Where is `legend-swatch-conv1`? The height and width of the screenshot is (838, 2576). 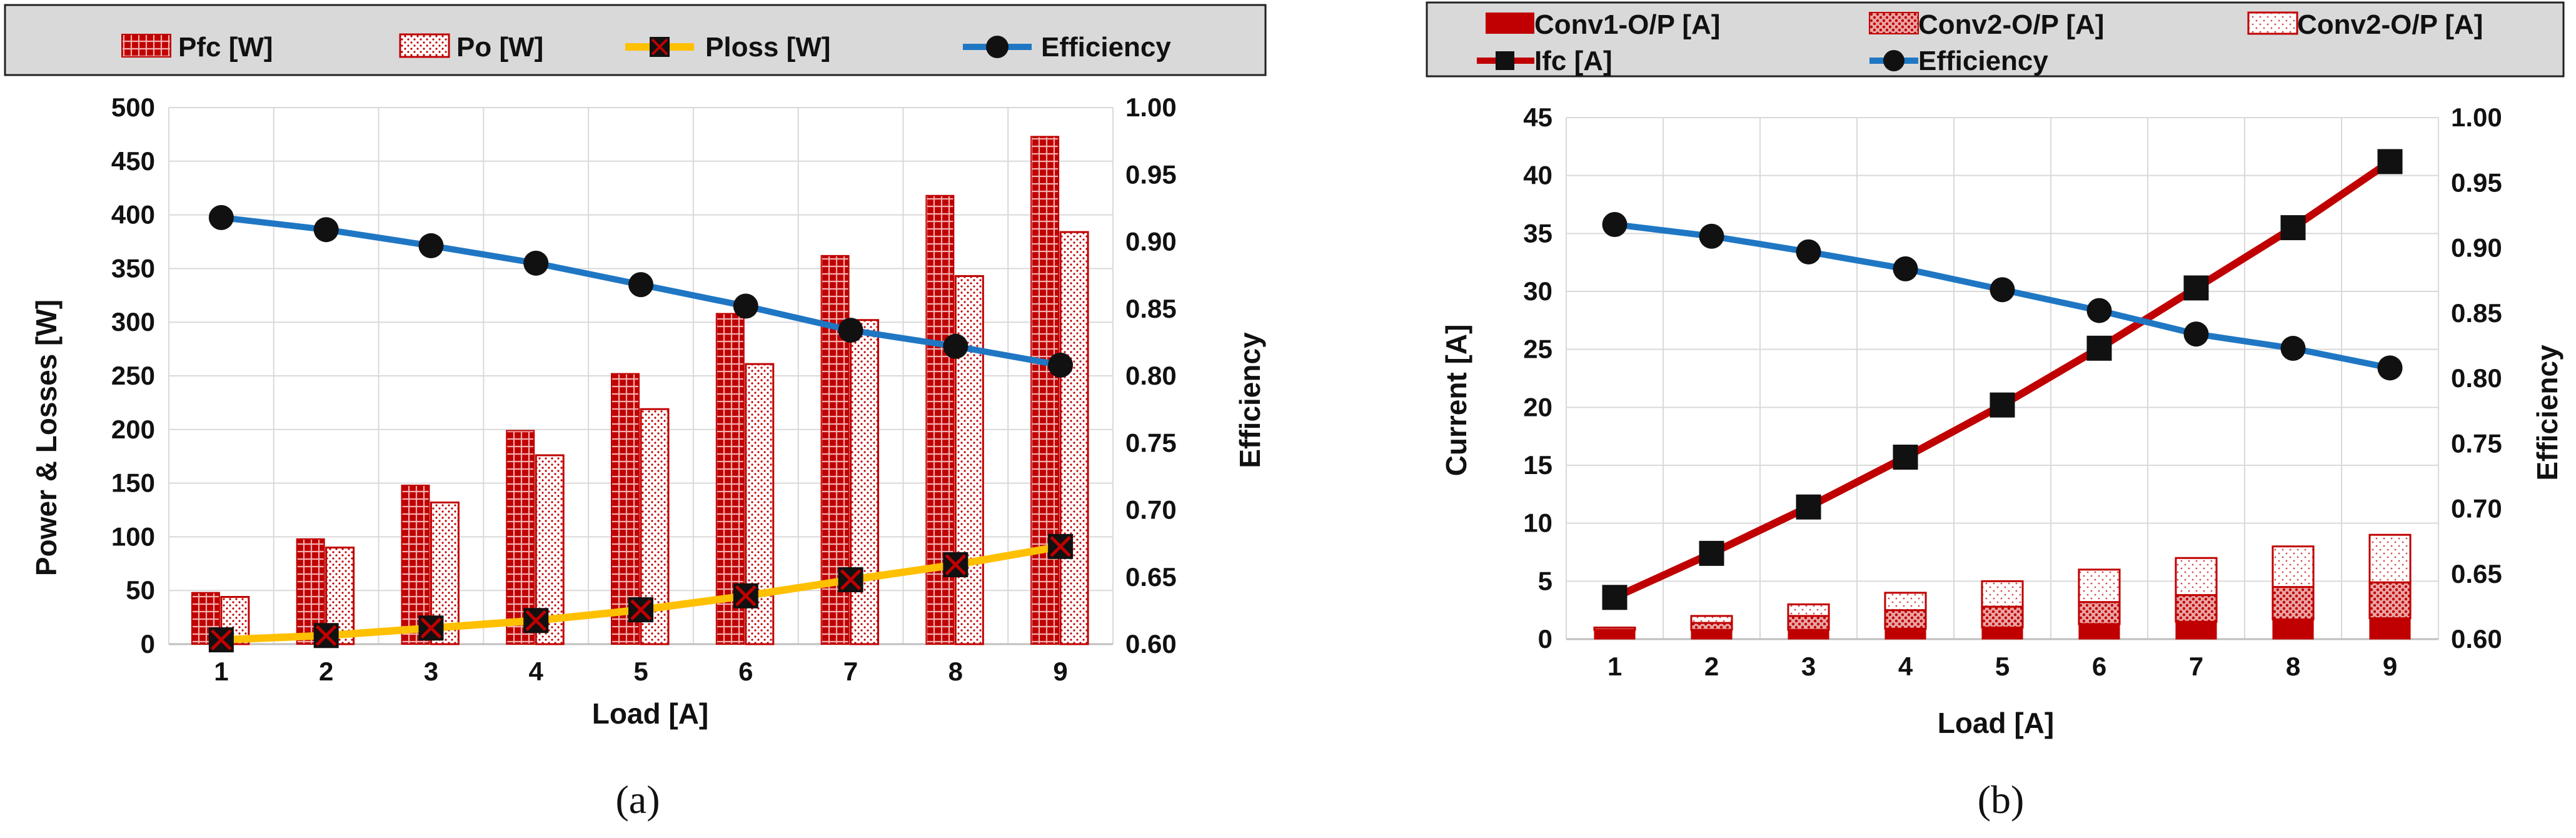
legend-swatch-conv1 is located at coordinates (1510, 23).